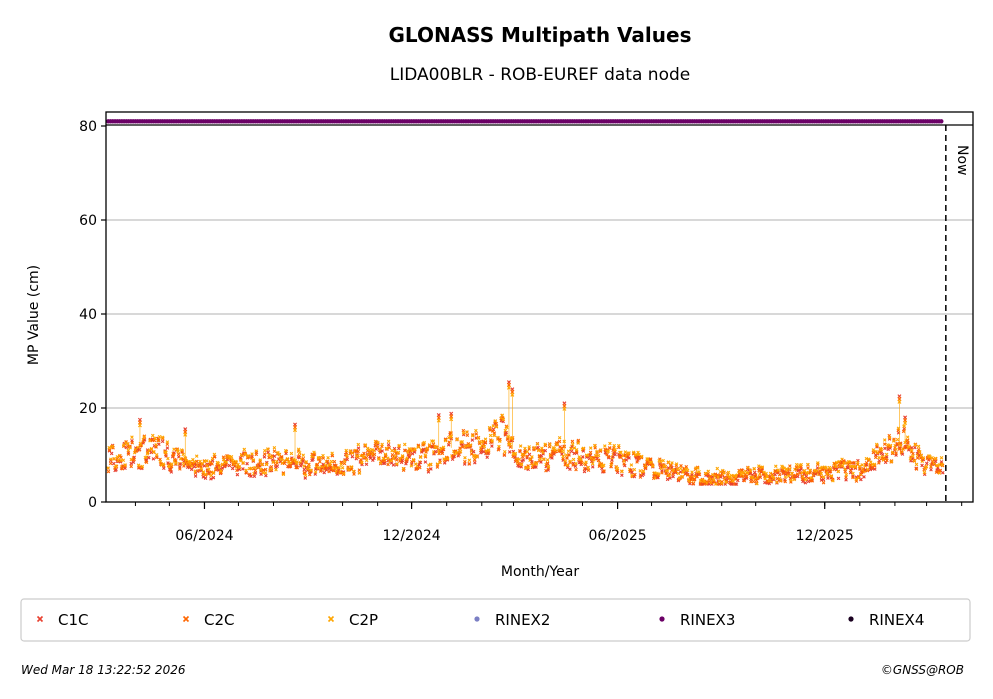  I want to click on x-tick-label: 12/2025, so click(825, 536).